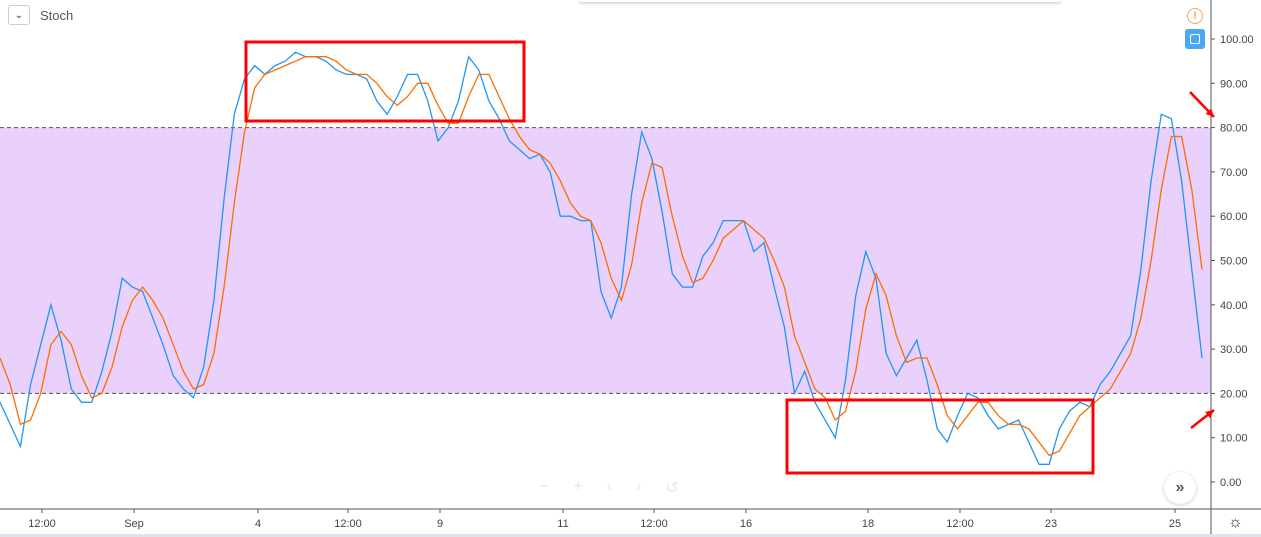 The image size is (1261, 537). What do you see at coordinates (630, 535) in the screenshot?
I see `bottom-strip` at bounding box center [630, 535].